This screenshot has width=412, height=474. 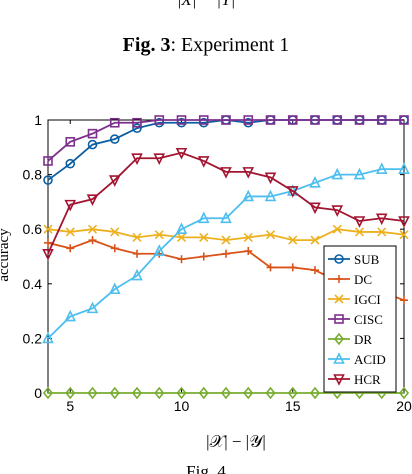 I want to click on legend-label-sub: SUB, so click(x=367, y=259).